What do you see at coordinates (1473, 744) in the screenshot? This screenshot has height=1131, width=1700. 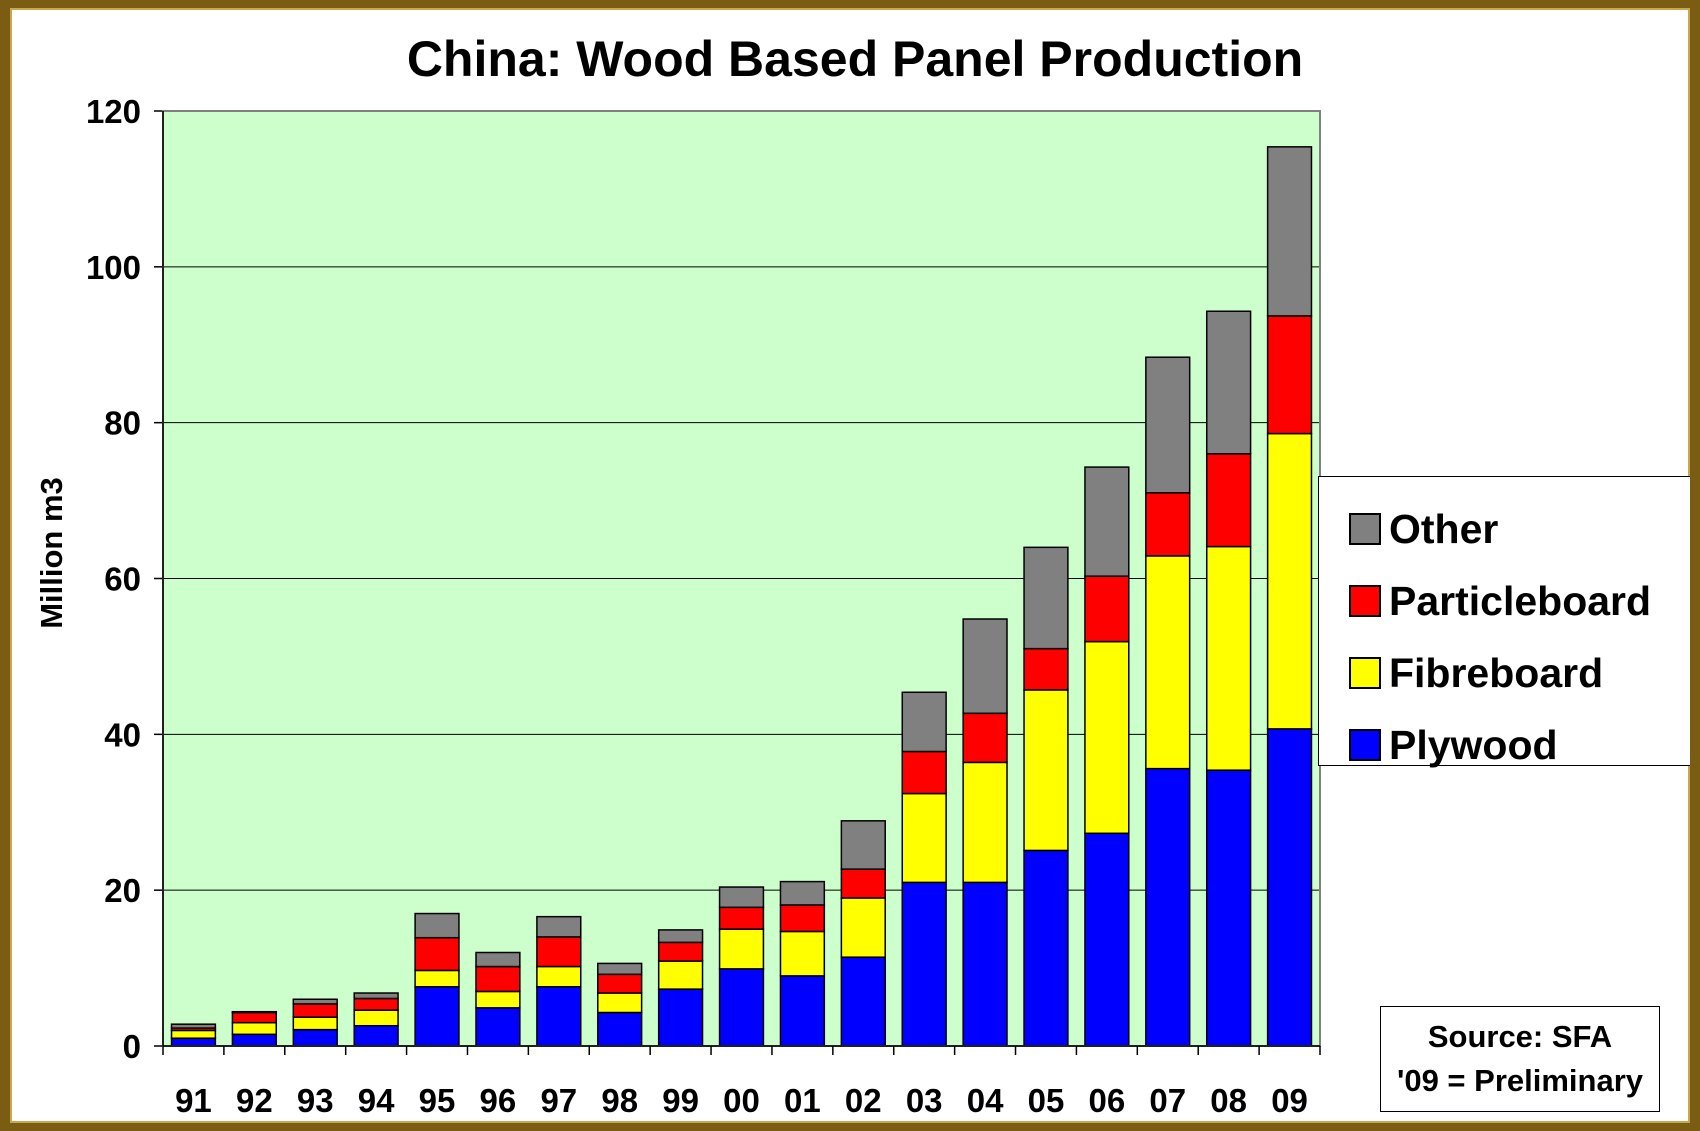 I see `legend-label: Plywood` at bounding box center [1473, 744].